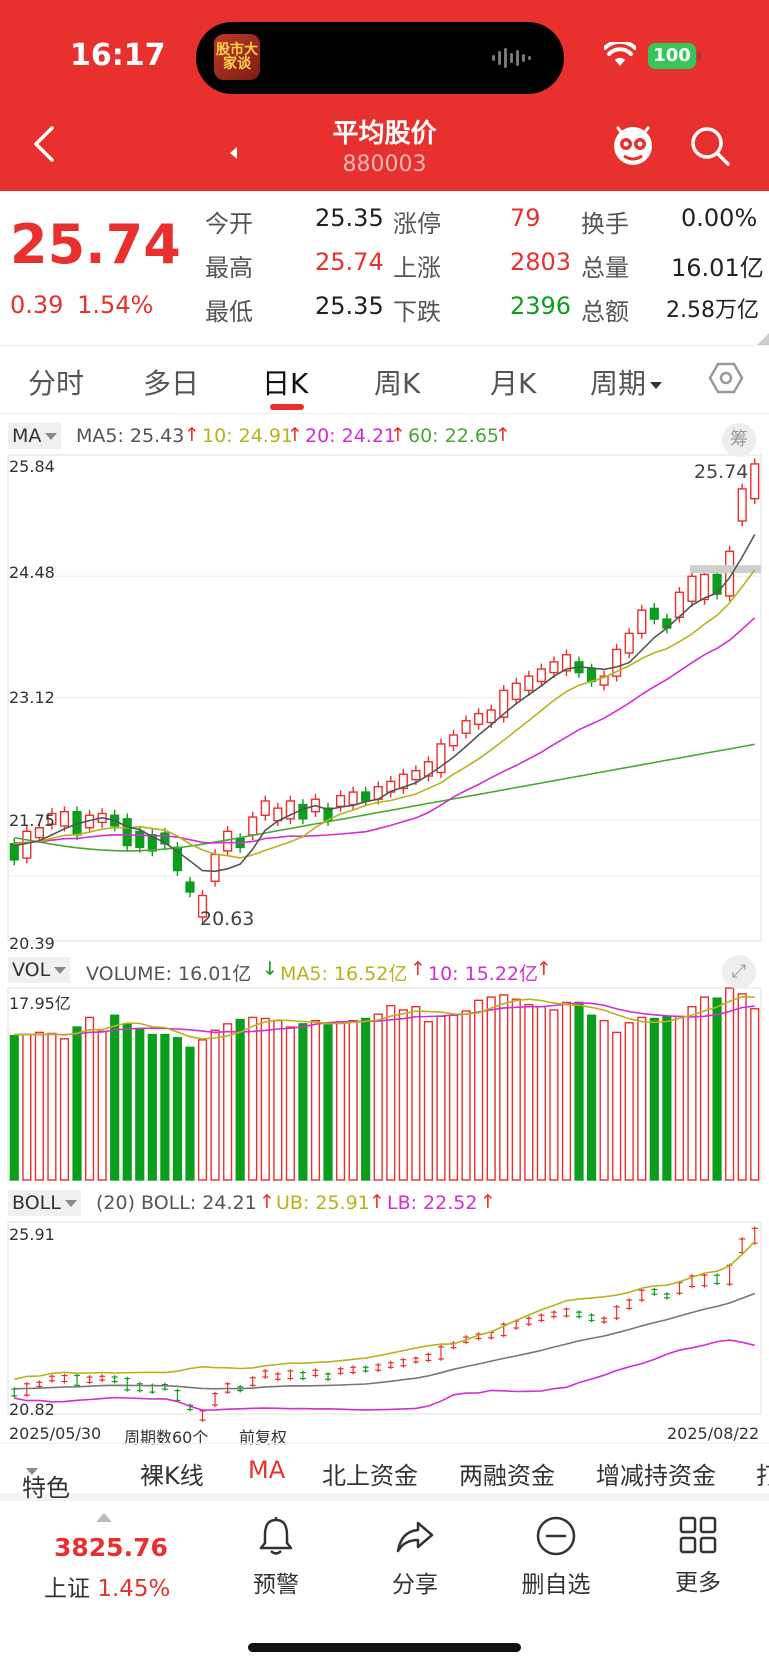 The height and width of the screenshot is (1665, 769). What do you see at coordinates (276, 1557) in the screenshot?
I see `alert-button: 预警` at bounding box center [276, 1557].